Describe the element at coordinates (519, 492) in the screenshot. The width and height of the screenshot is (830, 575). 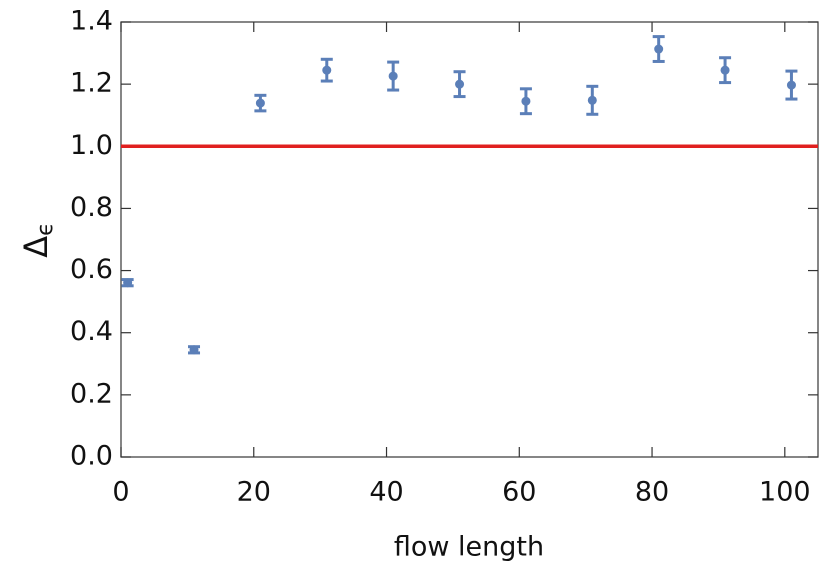
I see `x-tick-label: 60` at that location.